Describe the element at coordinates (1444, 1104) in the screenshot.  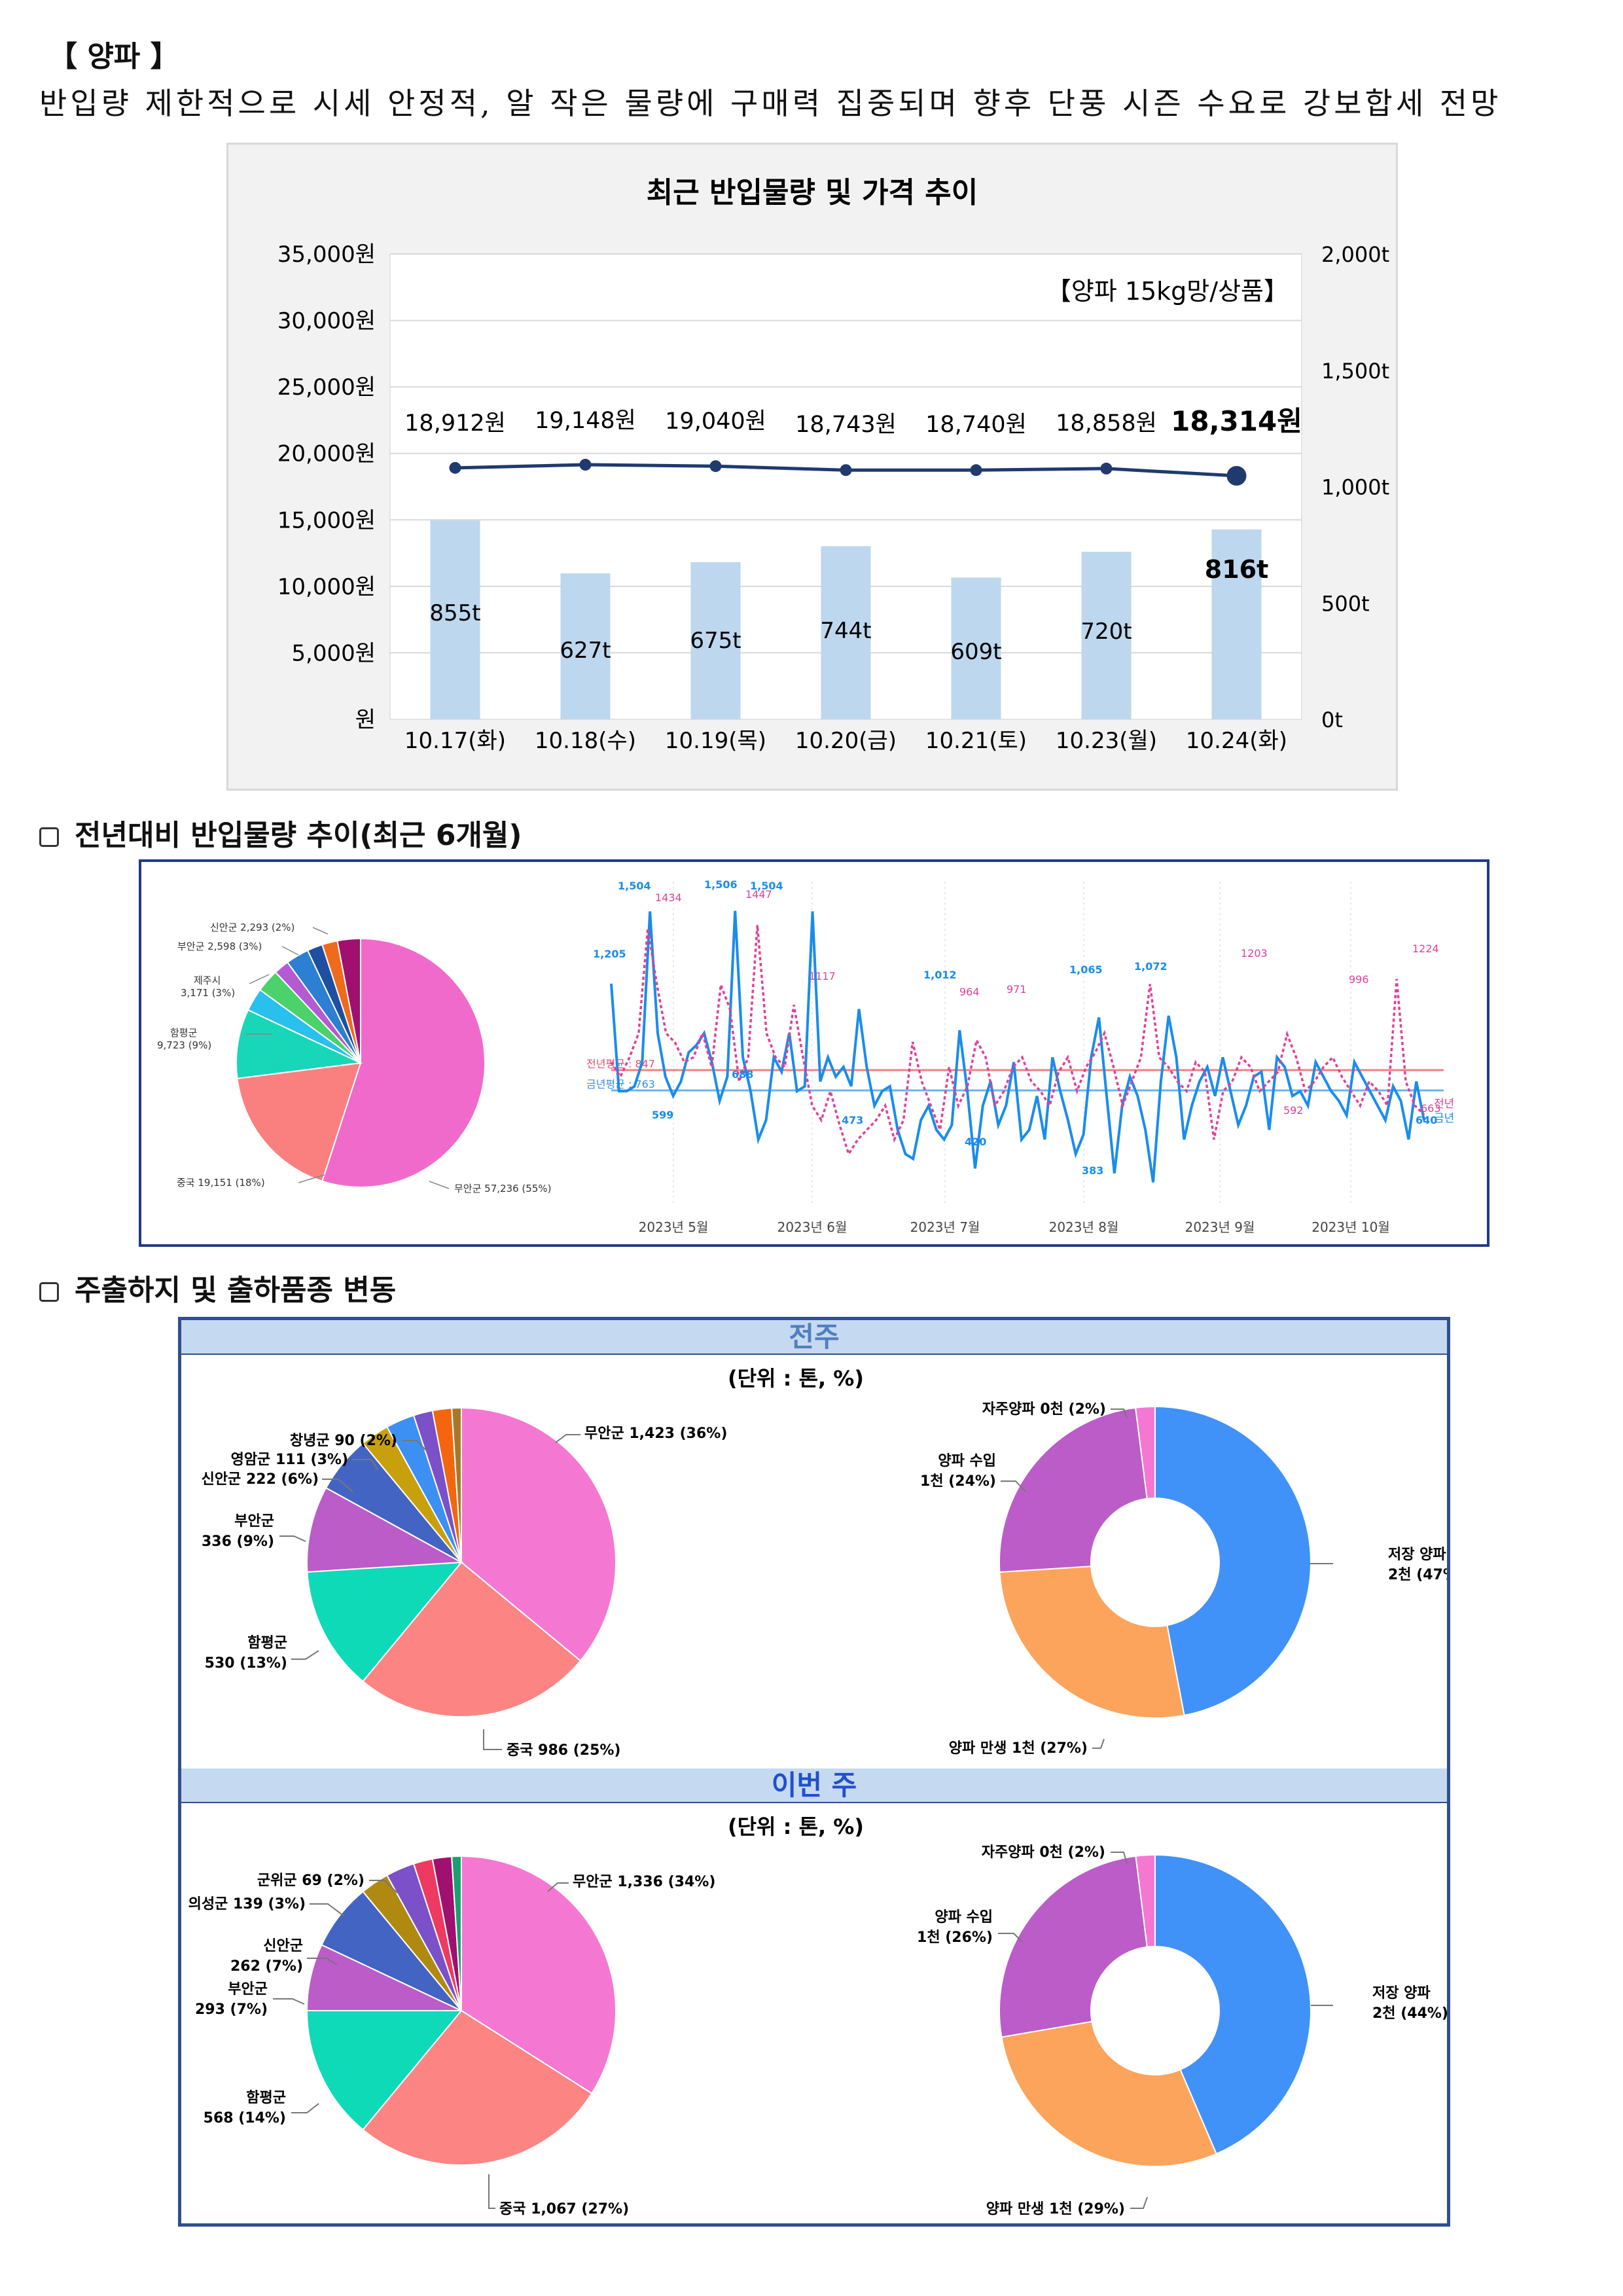
I see `legend-prev: 전년` at that location.